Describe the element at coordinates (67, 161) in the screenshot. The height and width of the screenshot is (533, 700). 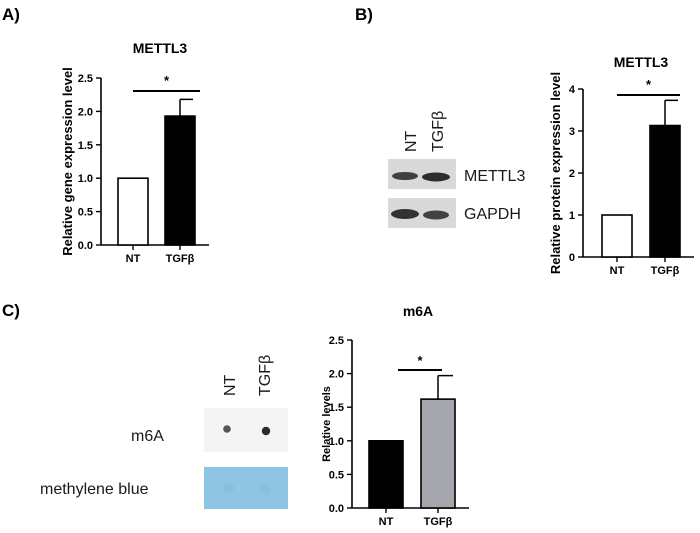
I see `chart-a-ylabel: Relative gene expression level` at that location.